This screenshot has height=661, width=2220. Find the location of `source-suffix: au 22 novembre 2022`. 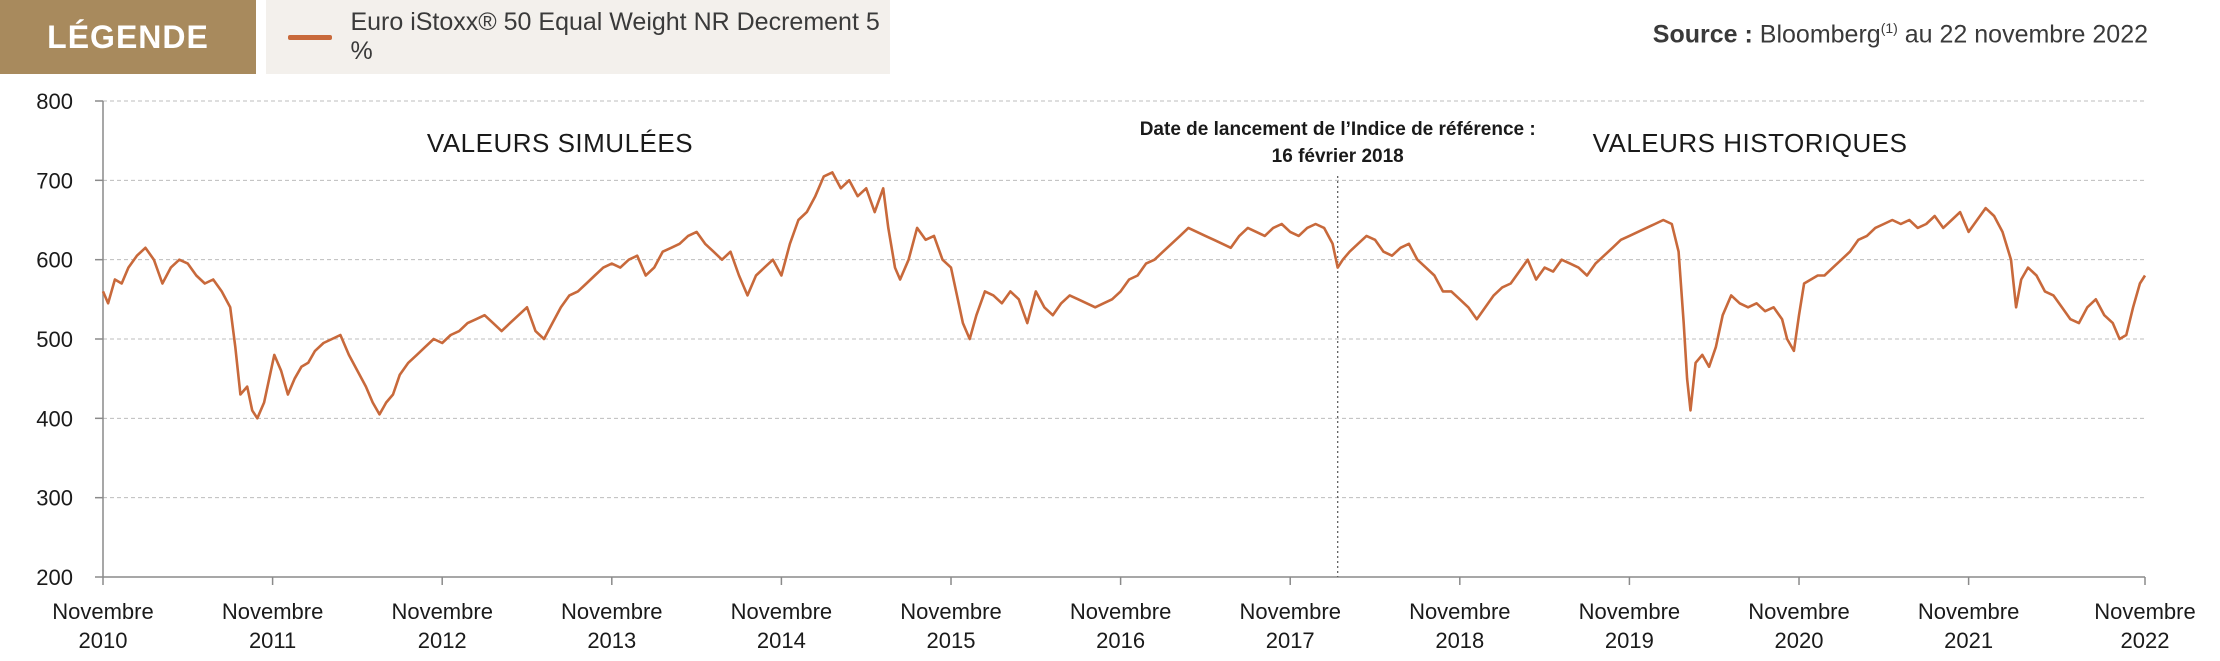

source-suffix: au 22 novembre 2022 is located at coordinates (2022, 34).